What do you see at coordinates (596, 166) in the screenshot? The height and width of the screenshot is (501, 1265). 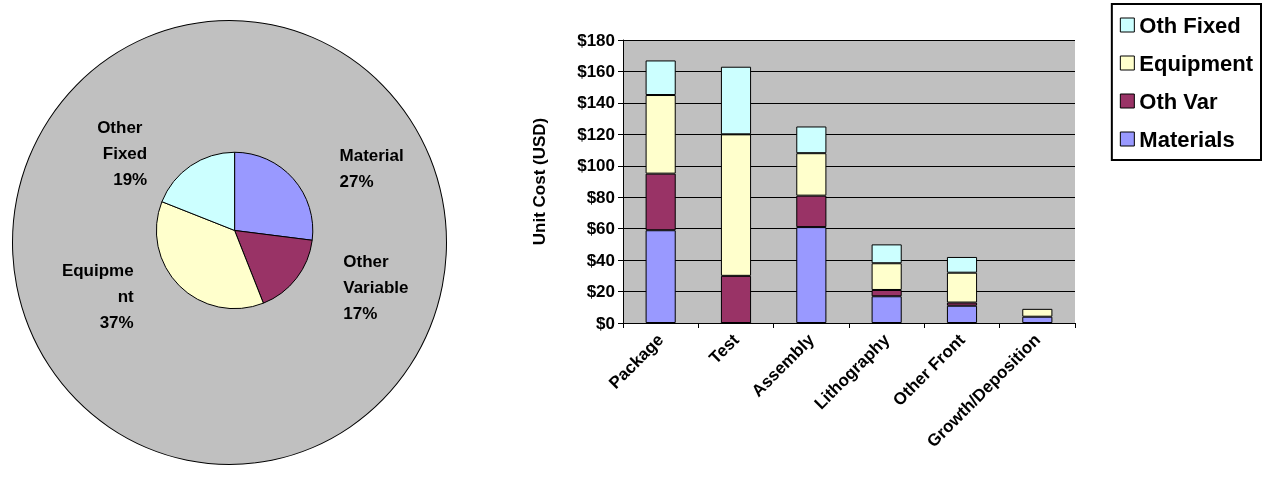 I see `y-tick-label: $100` at bounding box center [596, 166].